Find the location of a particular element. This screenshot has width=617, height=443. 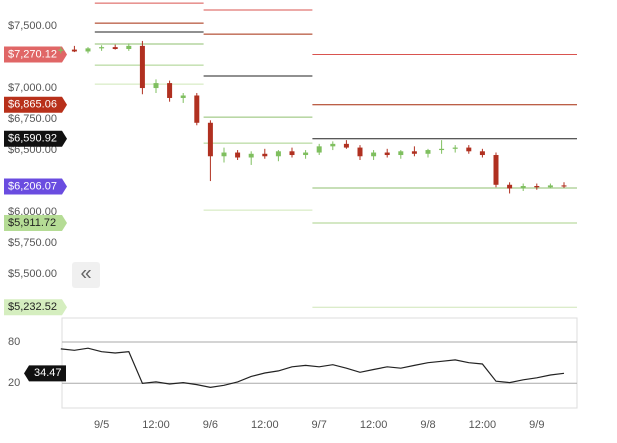

price-badge-label: $6,590.92 is located at coordinates (32, 139).